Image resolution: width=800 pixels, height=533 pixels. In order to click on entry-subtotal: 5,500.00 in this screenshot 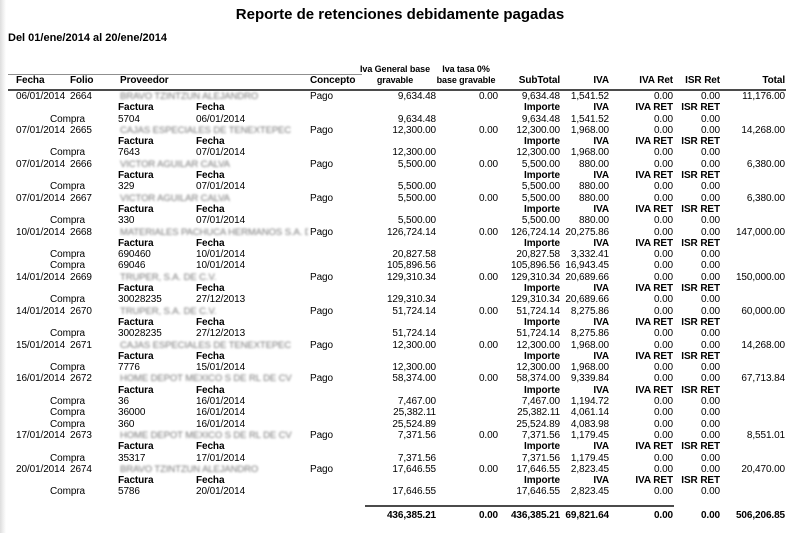, I will do `click(541, 198)`.